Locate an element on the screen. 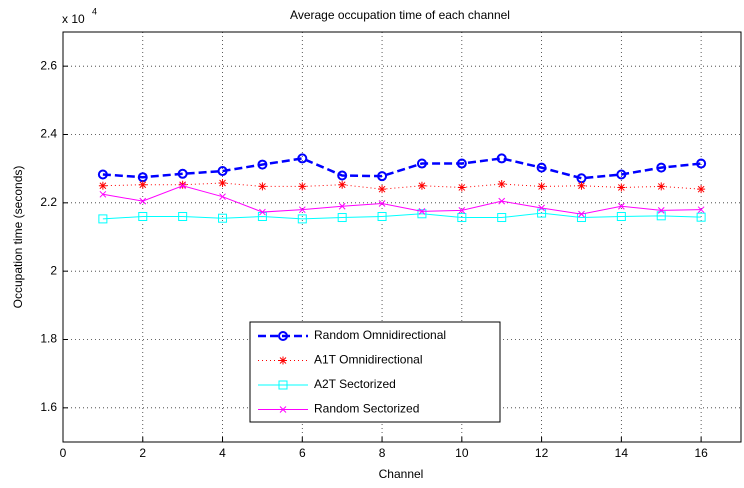 The width and height of the screenshot is (744, 488). legend-label: Random Omnidirectional is located at coordinates (380, 335).